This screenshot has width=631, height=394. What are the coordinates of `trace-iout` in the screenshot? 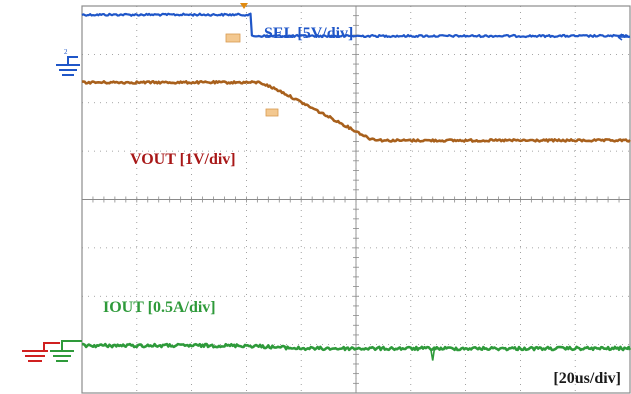 It's located at (356, 347).